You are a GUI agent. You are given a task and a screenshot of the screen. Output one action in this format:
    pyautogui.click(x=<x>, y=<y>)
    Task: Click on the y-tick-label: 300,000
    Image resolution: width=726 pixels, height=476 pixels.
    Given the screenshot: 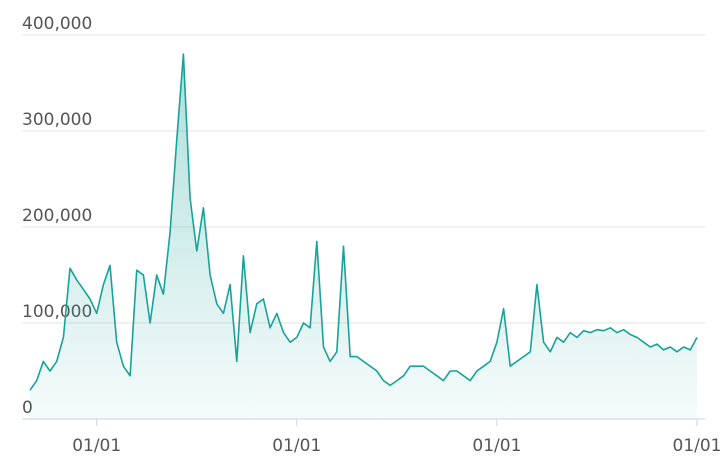 What is the action you would take?
    pyautogui.click(x=57, y=120)
    